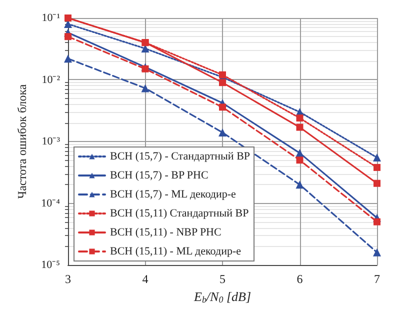  I want to click on y-tick-label: 10⁻⁵, so click(50, 265).